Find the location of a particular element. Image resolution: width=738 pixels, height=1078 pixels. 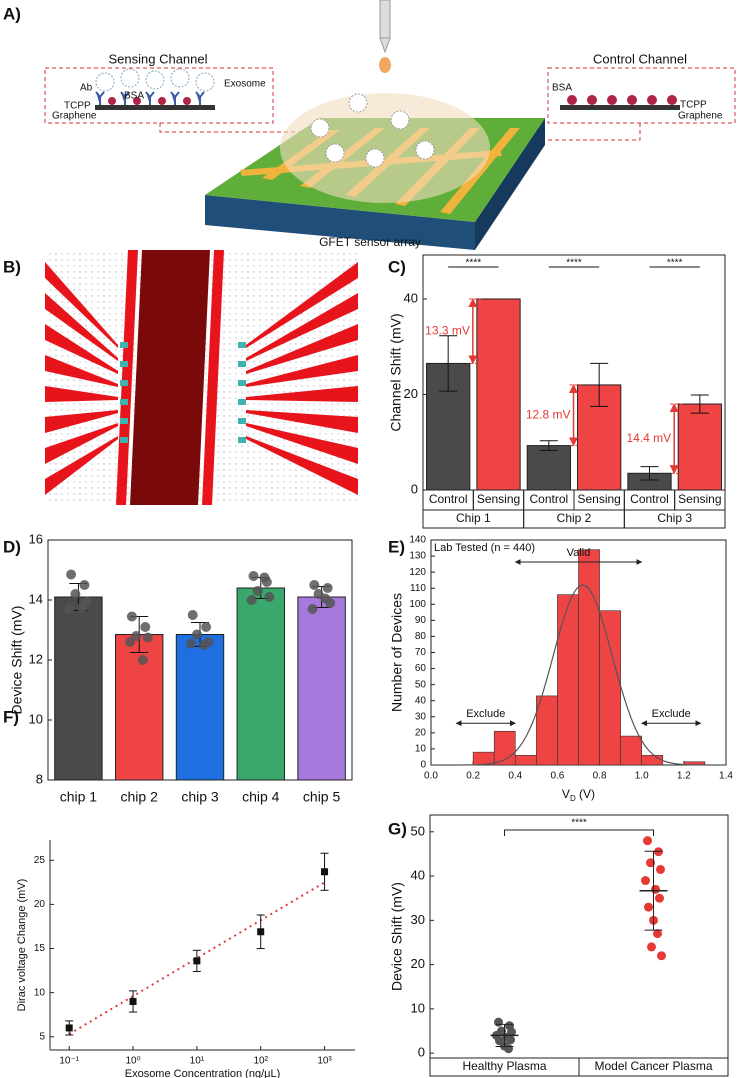

range-label: Valid is located at coordinates (579, 553).